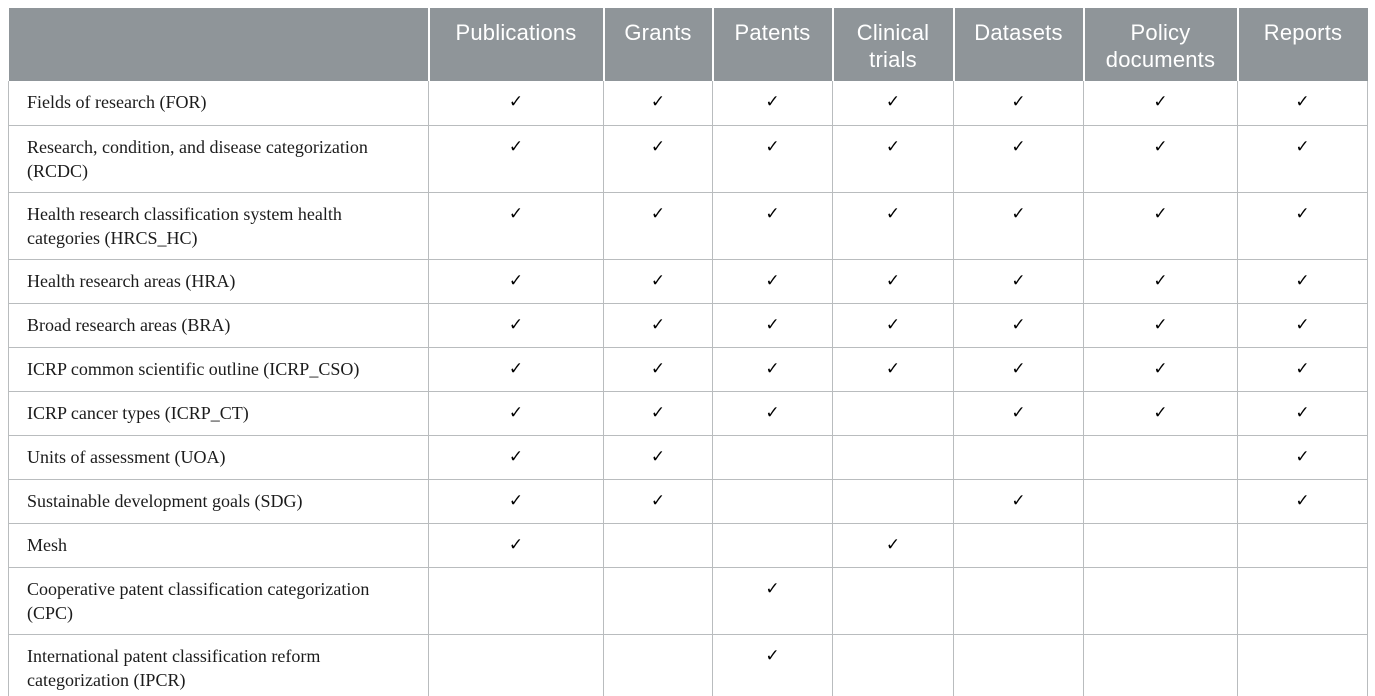  I want to click on row-label: Fields of research (FOR), so click(218, 103).